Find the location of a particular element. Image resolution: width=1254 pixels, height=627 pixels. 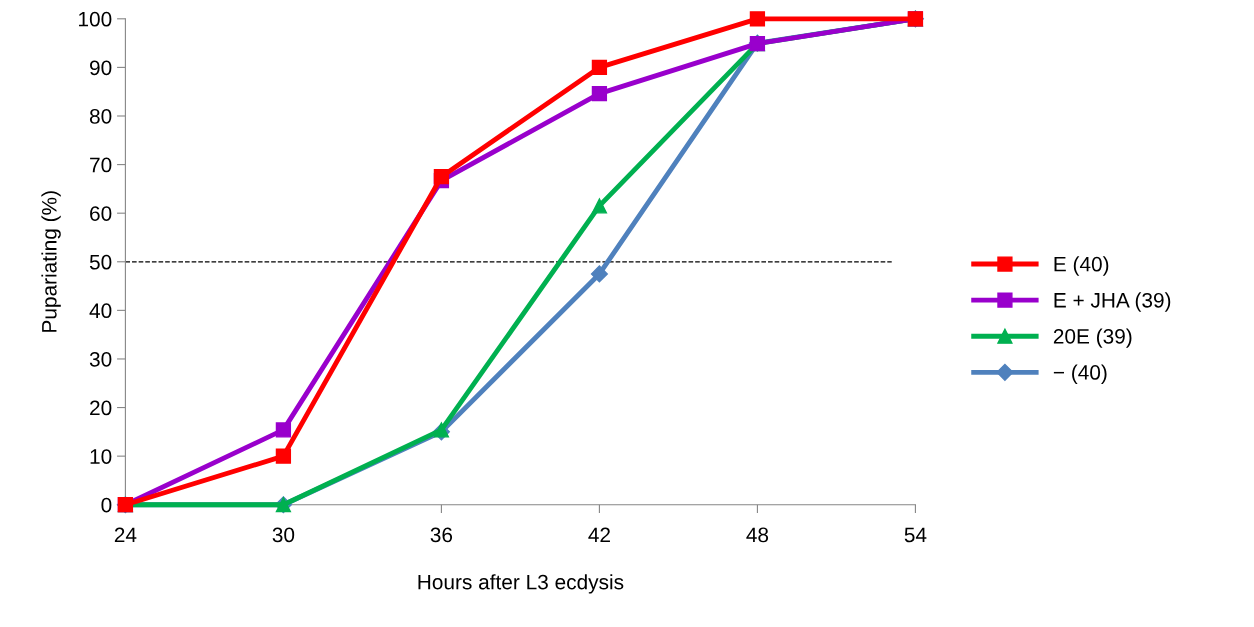

y-tick-label: 30 is located at coordinates (100, 359).